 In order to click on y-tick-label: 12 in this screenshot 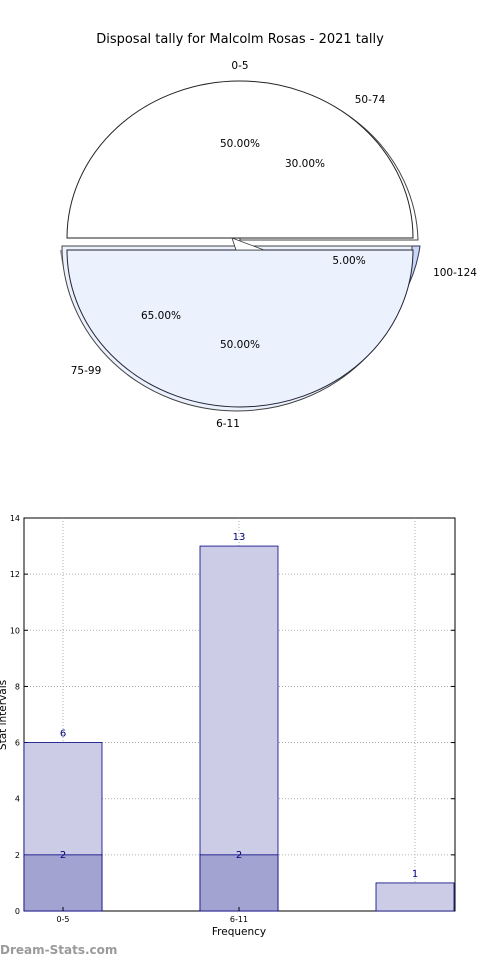, I will do `click(15, 574)`.